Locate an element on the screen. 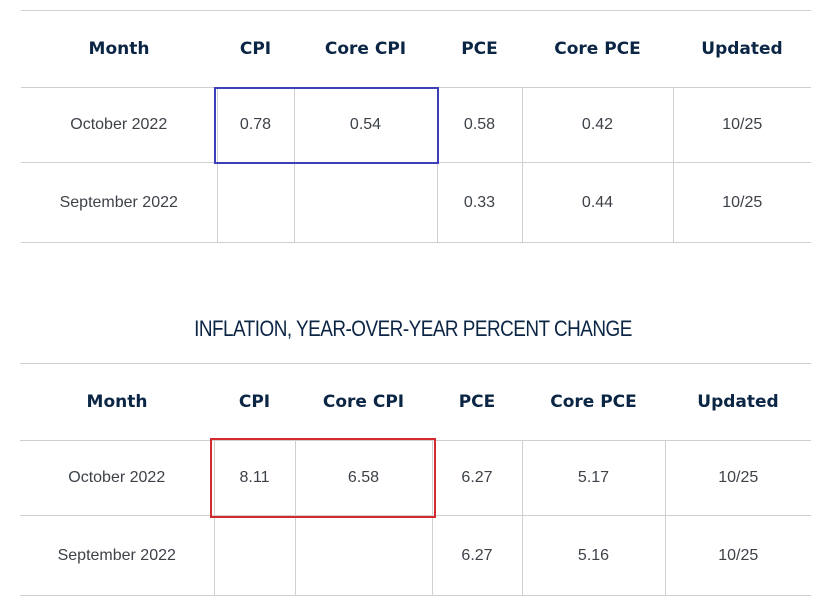 The width and height of the screenshot is (825, 606). cell-cpi: 0.78 is located at coordinates (255, 125).